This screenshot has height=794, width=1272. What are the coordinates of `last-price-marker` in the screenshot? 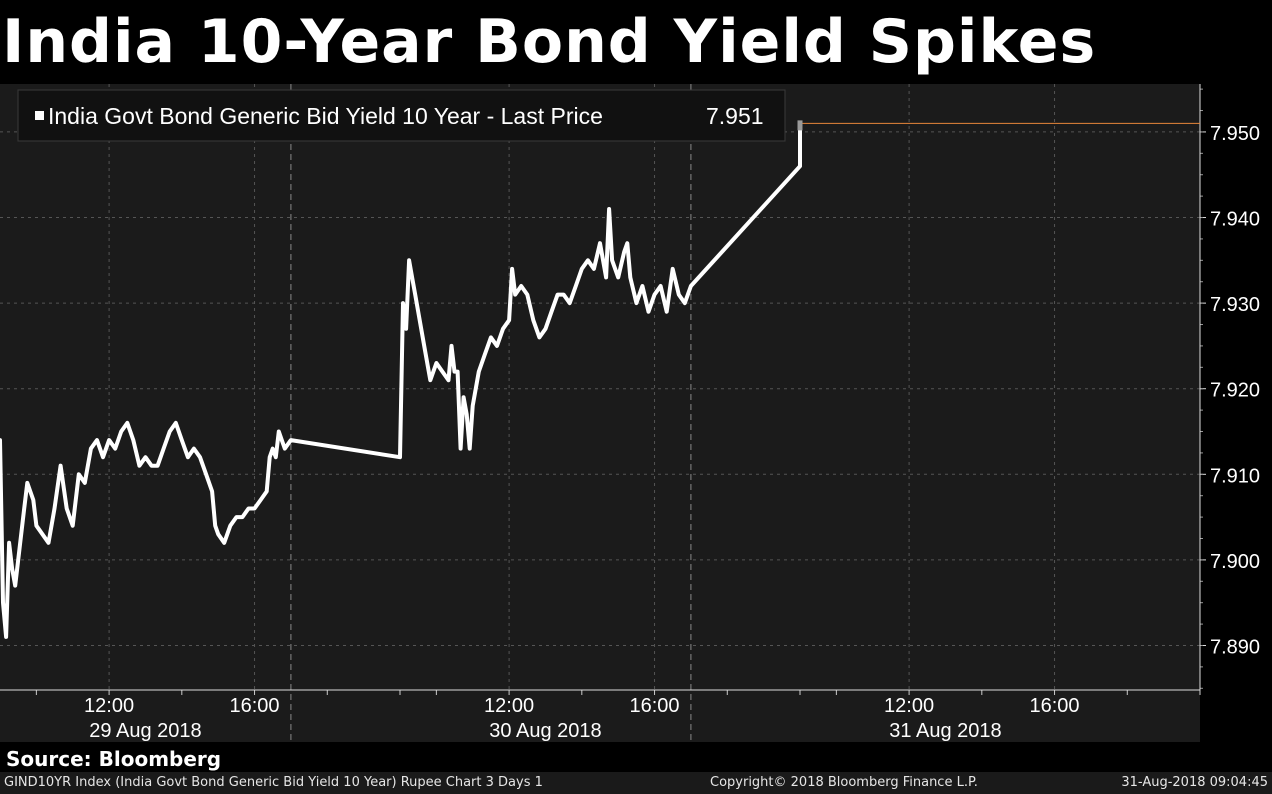 It's located at (800, 125).